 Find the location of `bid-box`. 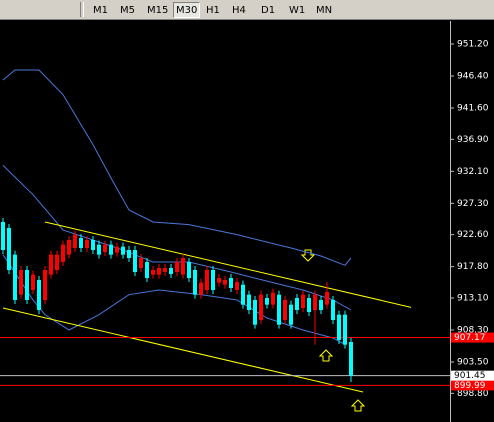

bid-box is located at coordinates (472, 375).